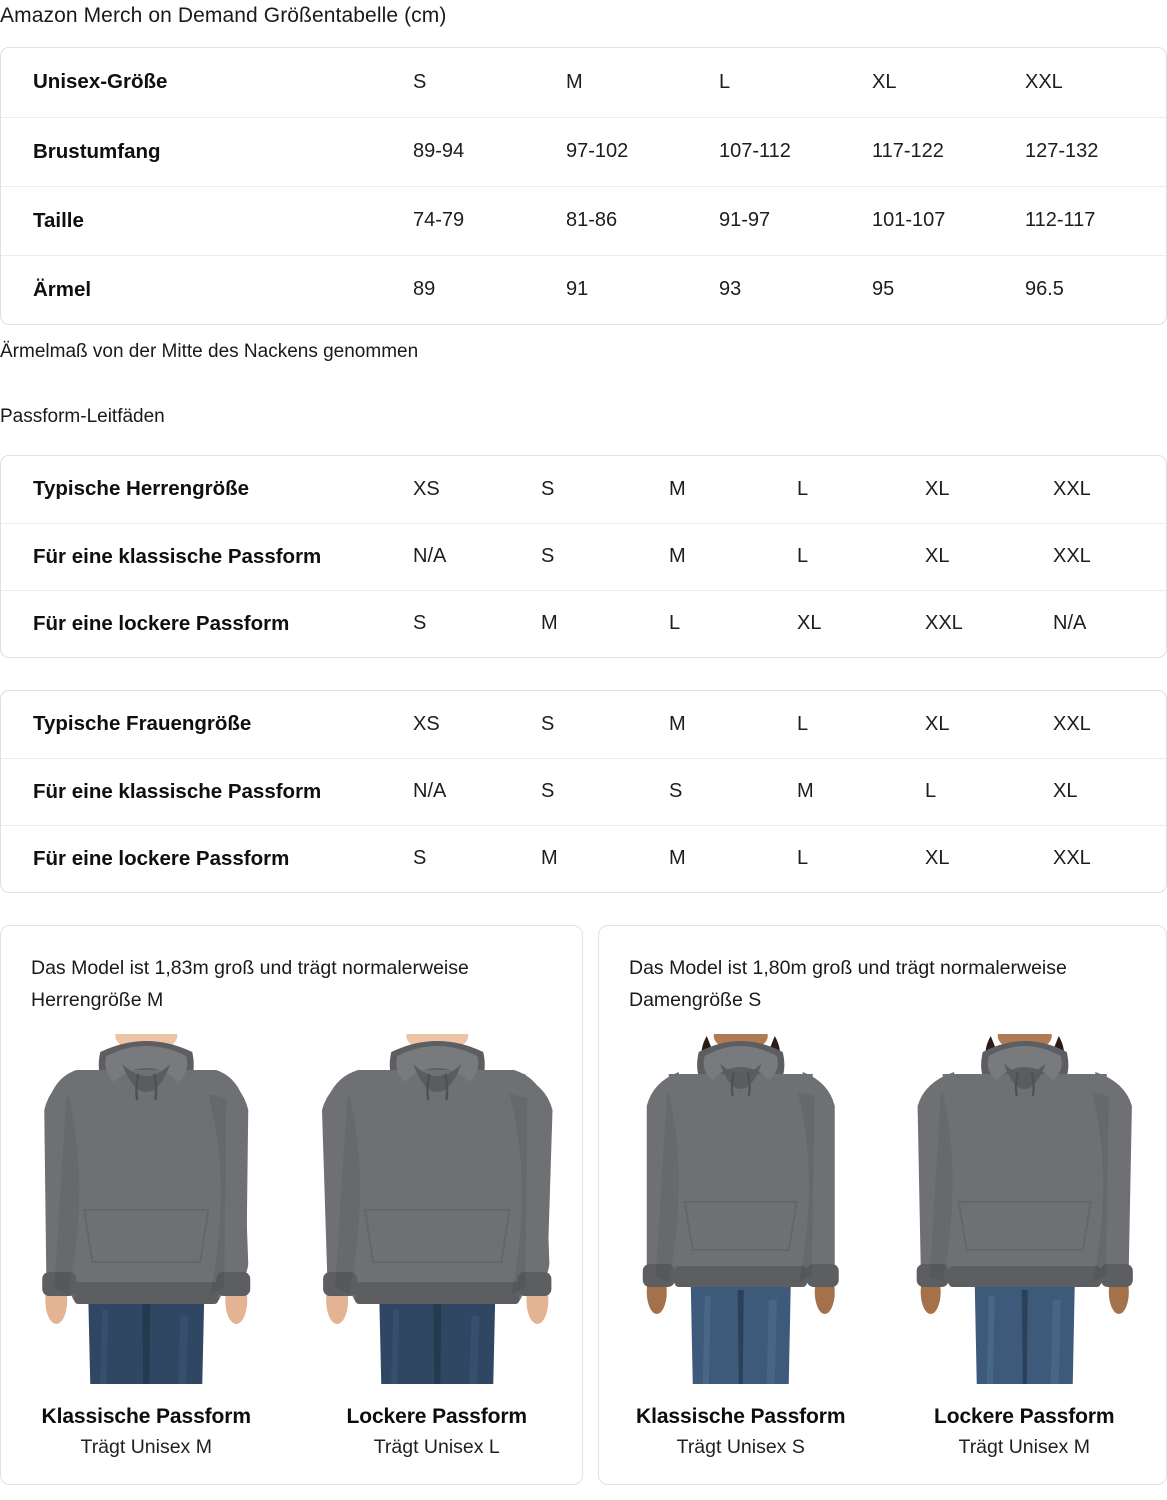 The width and height of the screenshot is (1167, 1500). What do you see at coordinates (948, 151) in the screenshot?
I see `table-cell: 117-122` at bounding box center [948, 151].